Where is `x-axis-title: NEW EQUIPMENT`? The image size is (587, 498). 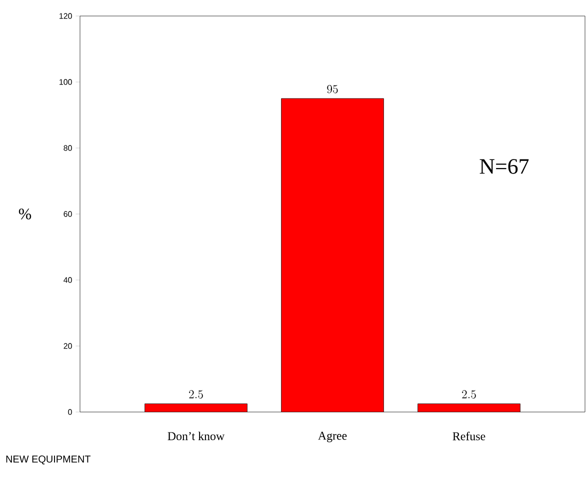 x-axis-title: NEW EQUIPMENT is located at coordinates (48, 460).